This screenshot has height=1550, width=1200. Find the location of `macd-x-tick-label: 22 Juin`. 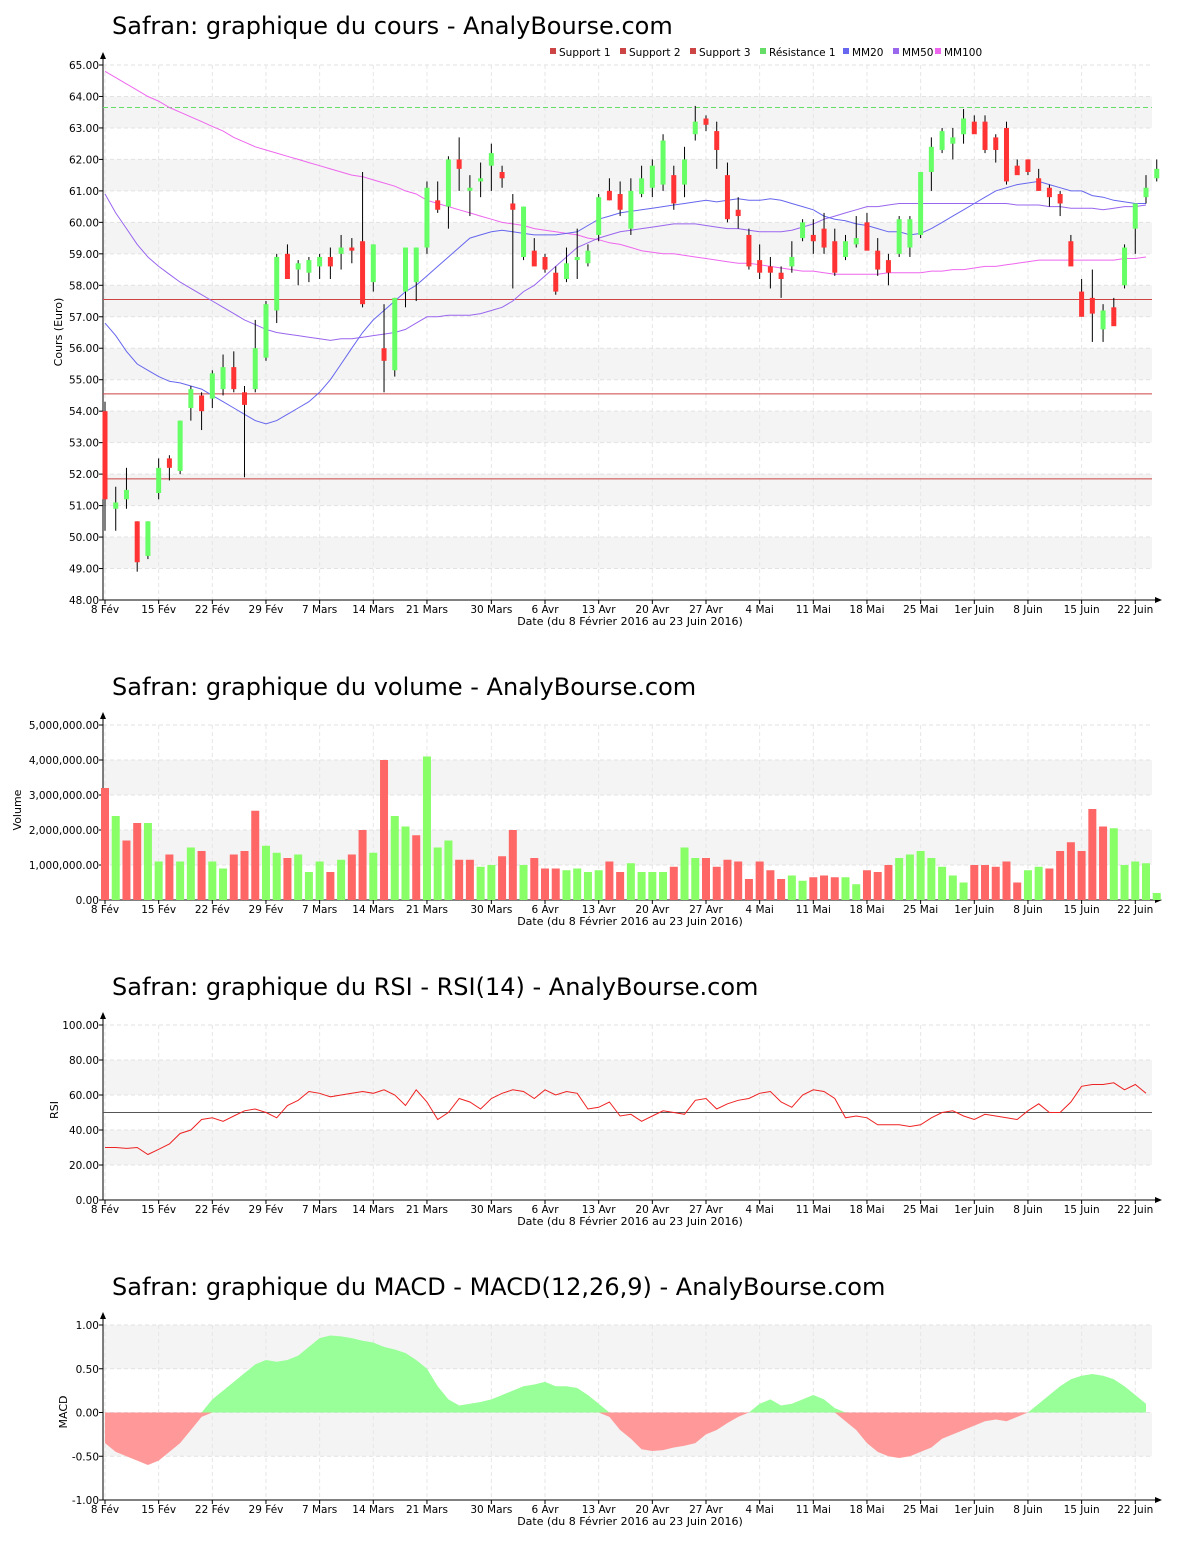

macd-x-tick-label: 22 Juin is located at coordinates (1135, 1510).